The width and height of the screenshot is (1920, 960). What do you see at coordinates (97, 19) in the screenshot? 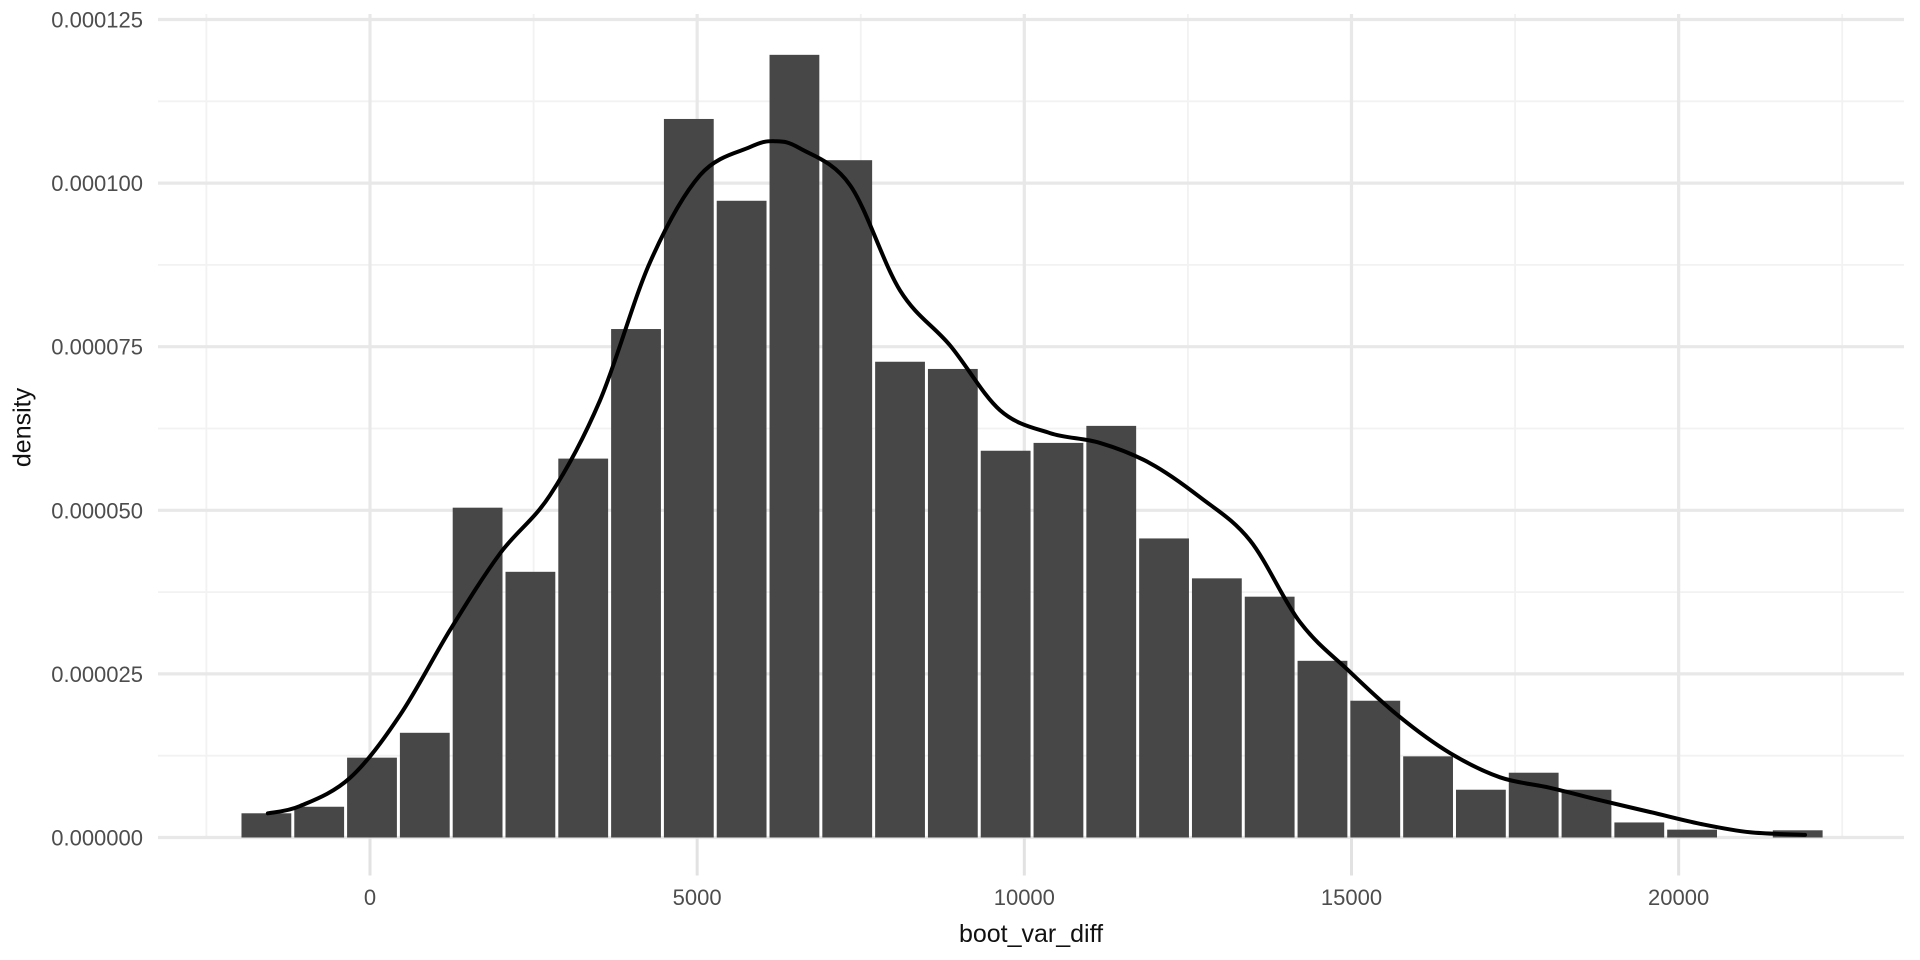
I see `y-tick-label: 0.000125` at bounding box center [97, 19].